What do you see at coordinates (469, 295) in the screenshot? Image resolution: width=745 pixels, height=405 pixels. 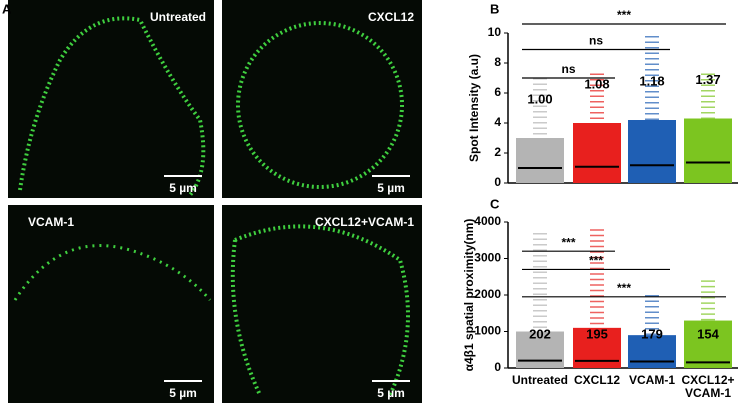 I see `y-axis-label: α4β1 spatial proximity(nm)` at bounding box center [469, 295].